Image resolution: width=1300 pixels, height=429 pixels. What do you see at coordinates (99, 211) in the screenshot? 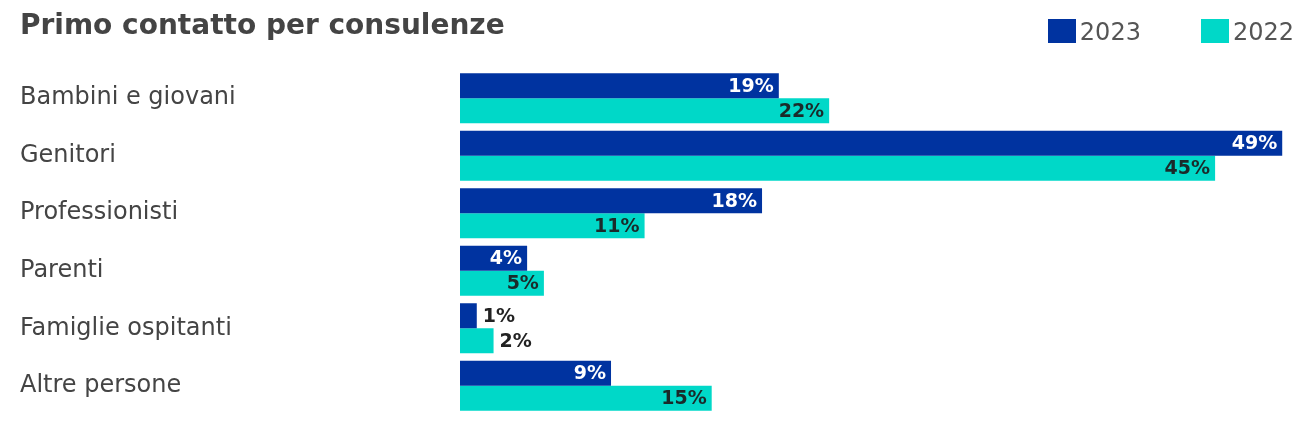
I see `y-tick-label: Professionisti` at bounding box center [99, 211].